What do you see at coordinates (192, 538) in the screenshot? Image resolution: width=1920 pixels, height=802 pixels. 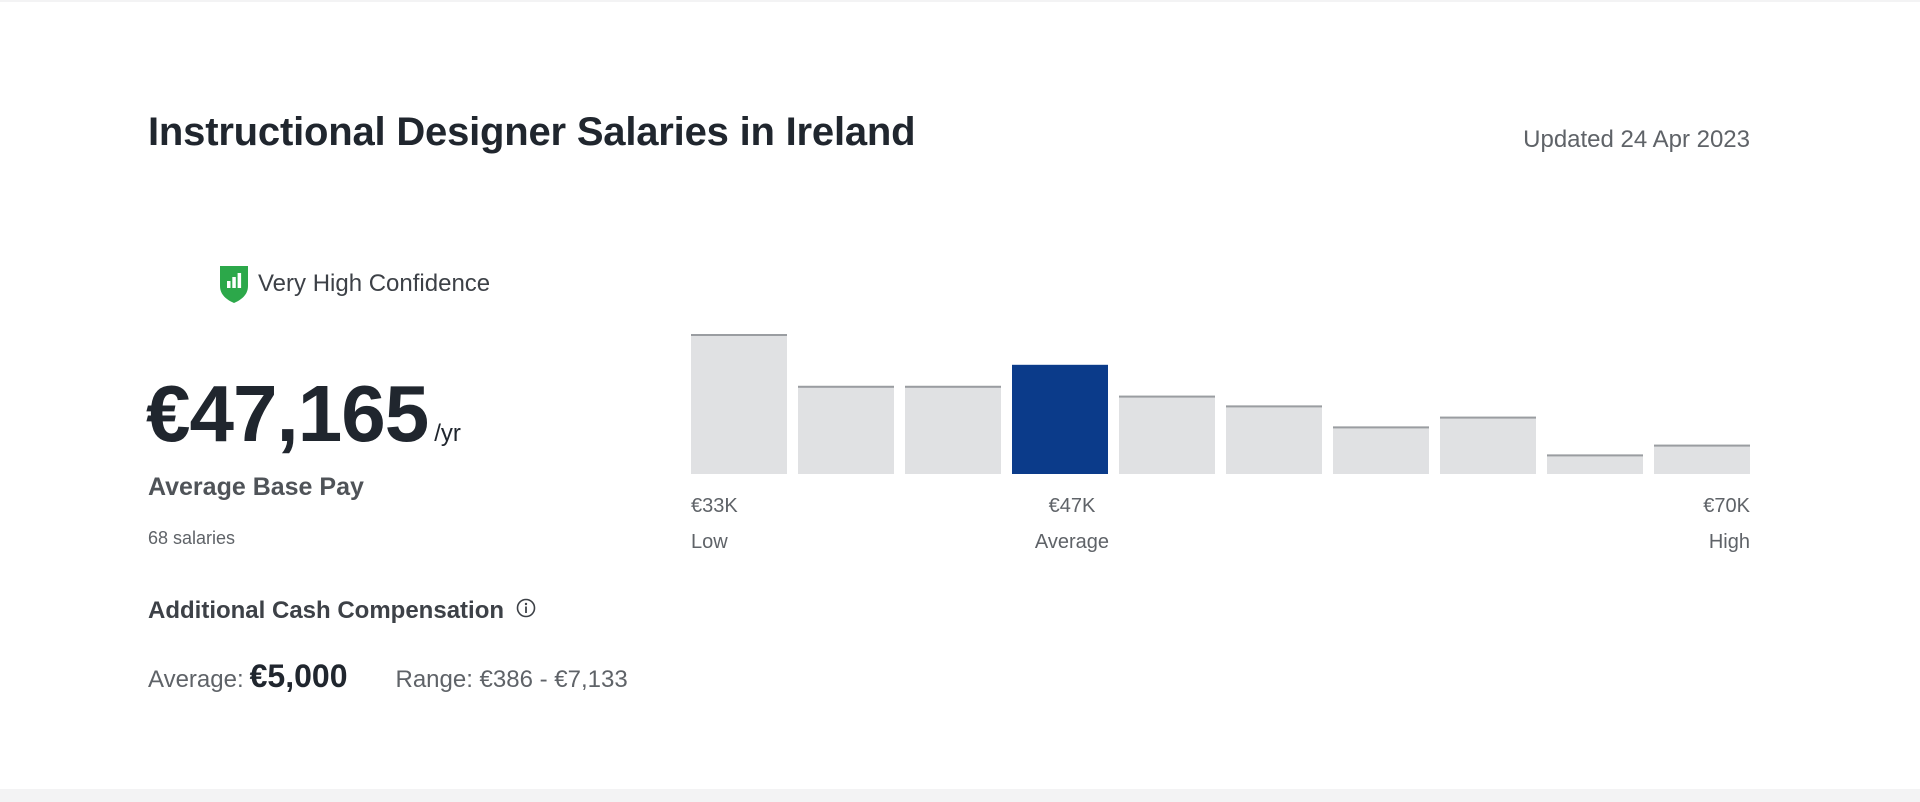 I see `salary-count: 68 salaries` at bounding box center [192, 538].